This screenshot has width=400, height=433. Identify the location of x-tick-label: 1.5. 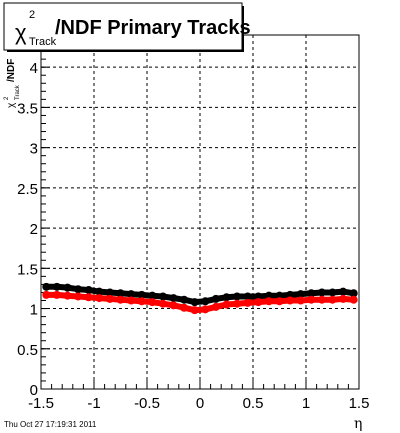
(359, 403).